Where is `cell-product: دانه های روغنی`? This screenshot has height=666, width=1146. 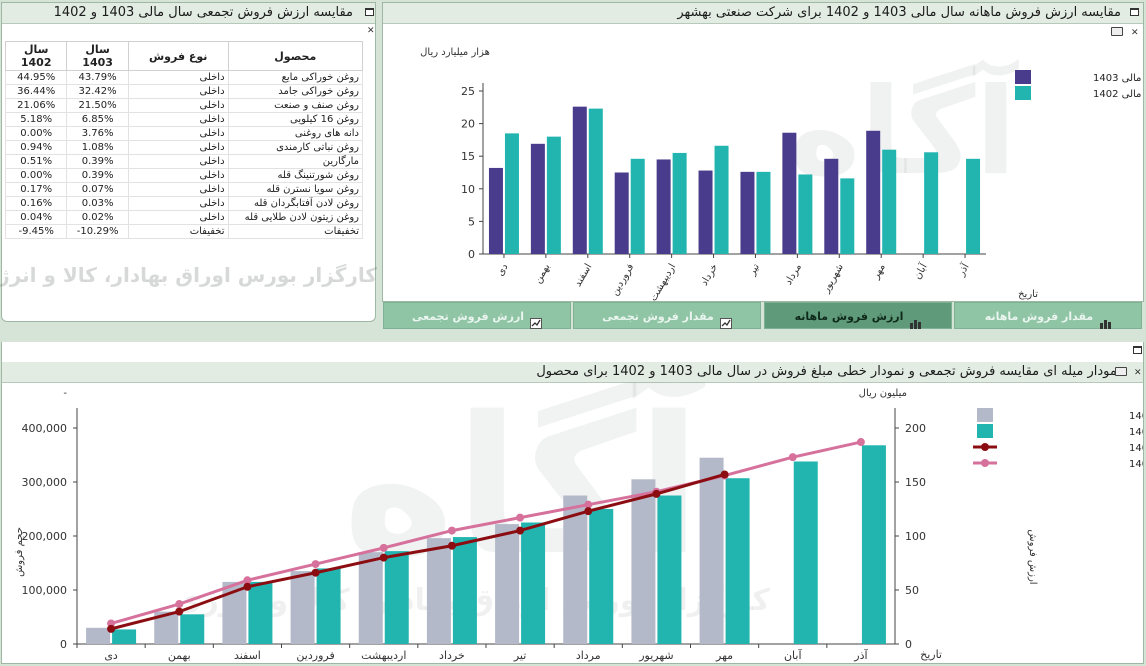
cell-product: دانه های روغنی is located at coordinates (295, 133).